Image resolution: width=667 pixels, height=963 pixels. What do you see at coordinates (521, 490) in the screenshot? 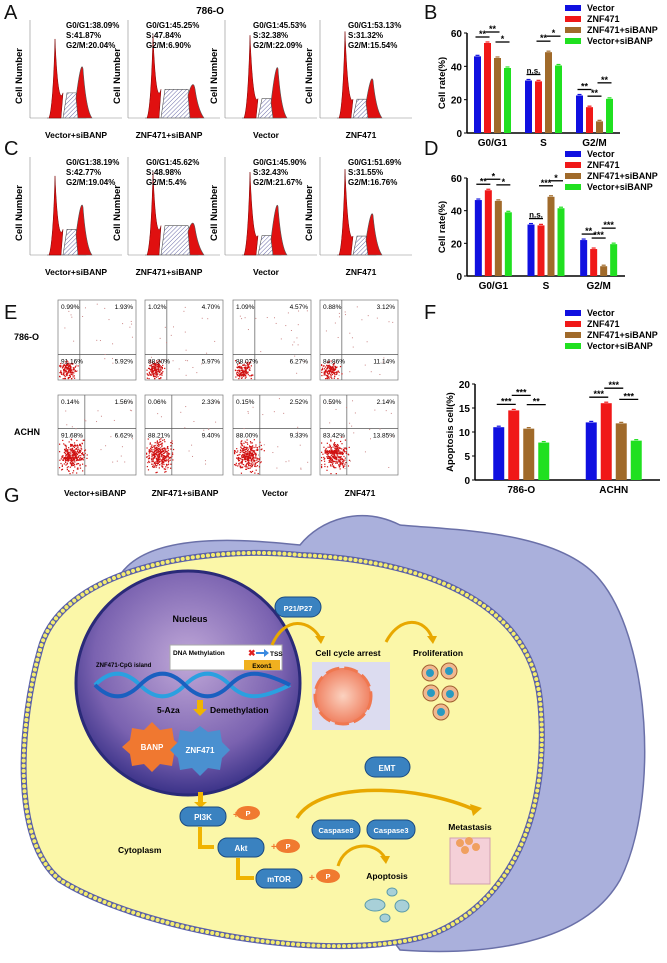
I see `x-tick-label: 786-O` at bounding box center [521, 490].